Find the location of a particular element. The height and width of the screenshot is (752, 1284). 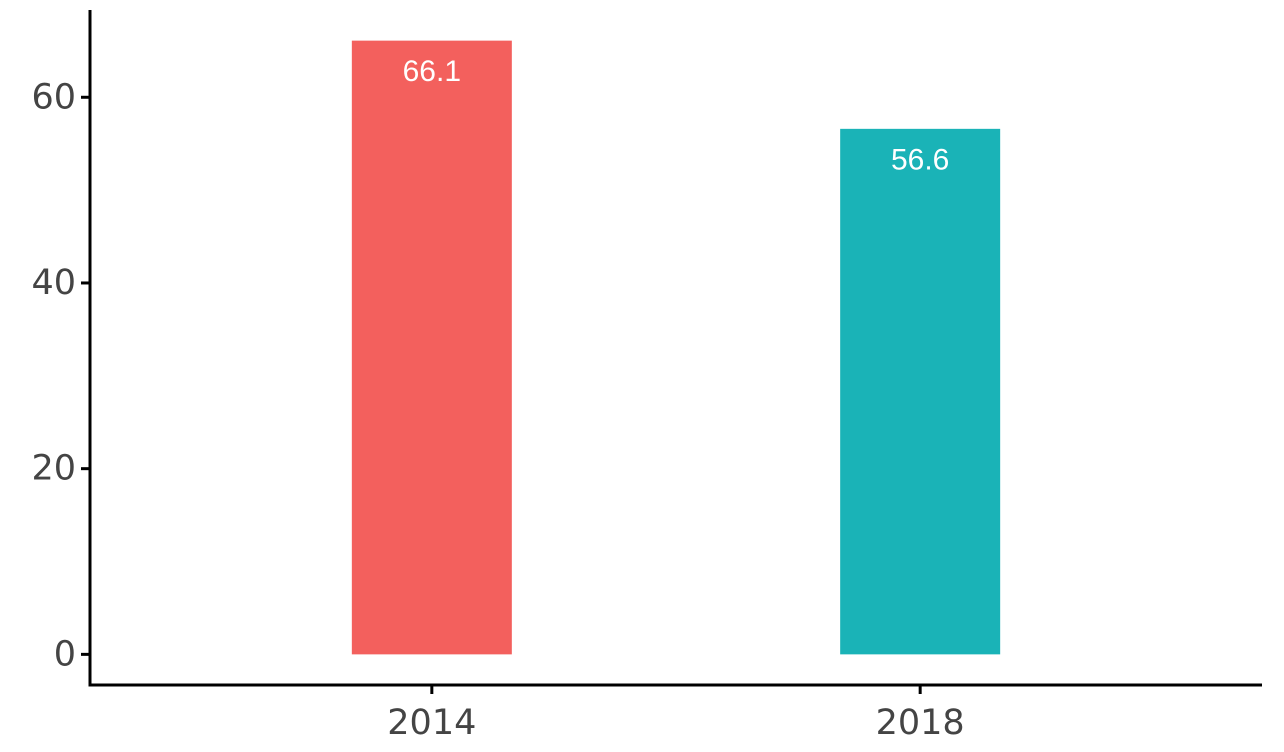

bar-value-label: 56.6 is located at coordinates (920, 159).